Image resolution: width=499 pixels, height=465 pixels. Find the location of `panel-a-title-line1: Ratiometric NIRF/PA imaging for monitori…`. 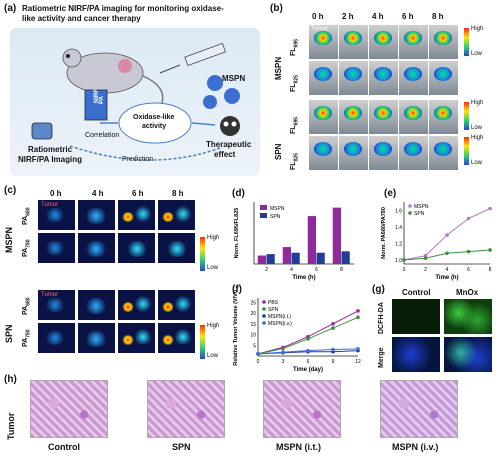

panel-a-title-line1: Ratiometric NIRF/PA imaging for monitori… is located at coordinates (123, 8).